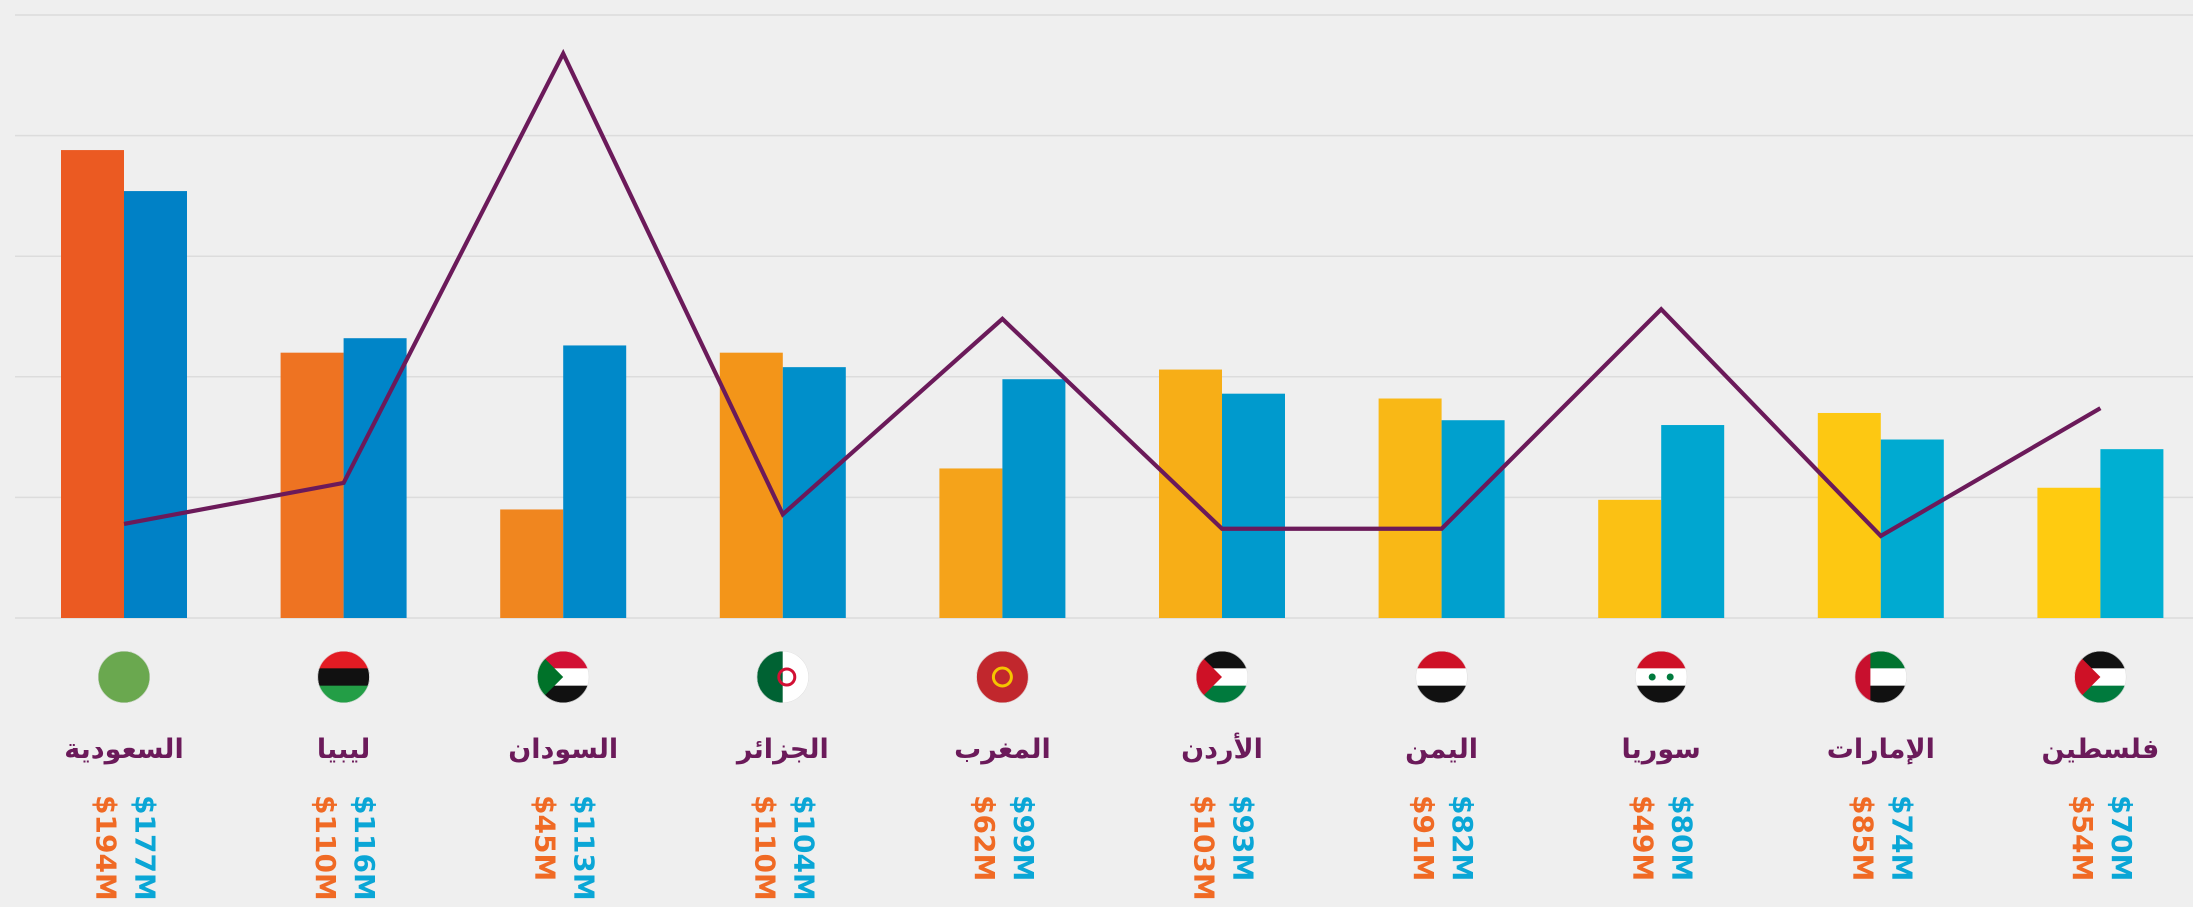 The height and width of the screenshot is (907, 2193). What do you see at coordinates (2101, 749) in the screenshot?
I see `category-label: فلسطين` at bounding box center [2101, 749].